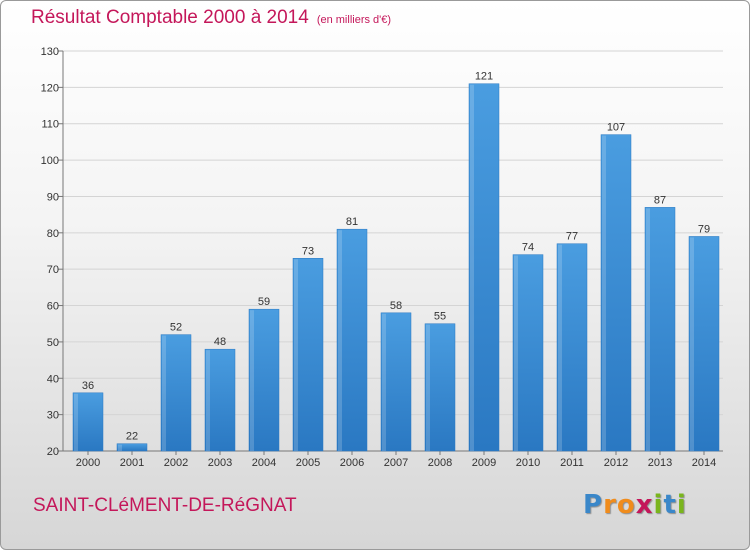  I want to click on y-tick-label: 110, so click(50, 125).